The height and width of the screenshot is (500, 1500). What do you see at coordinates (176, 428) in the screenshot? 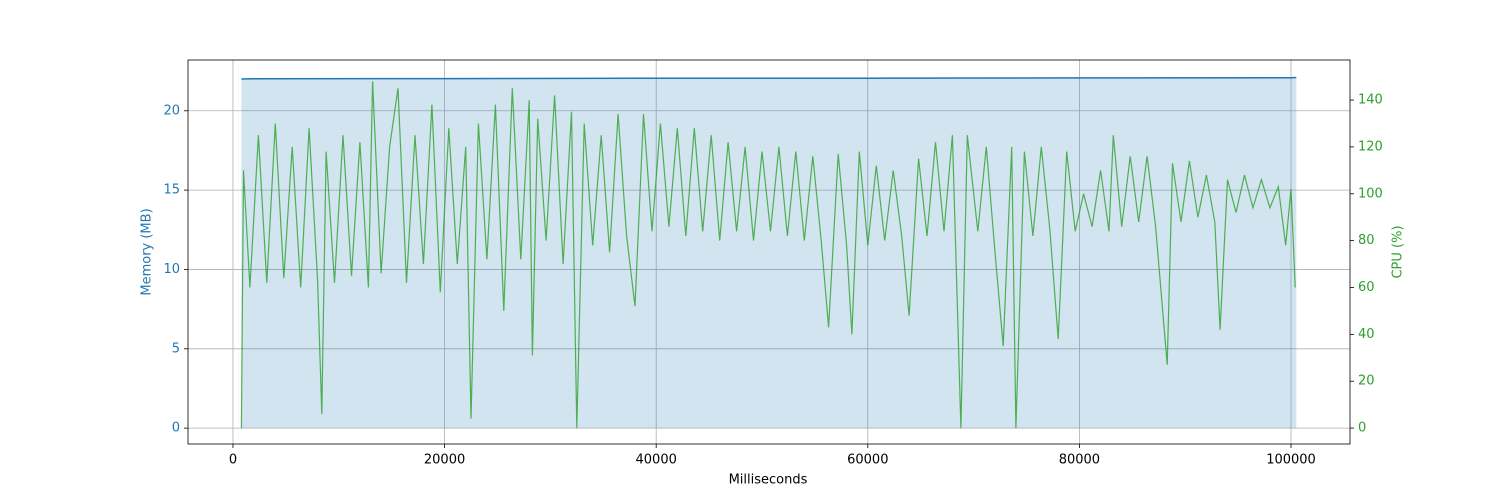
I see `y-tick-label: 0` at bounding box center [176, 428].